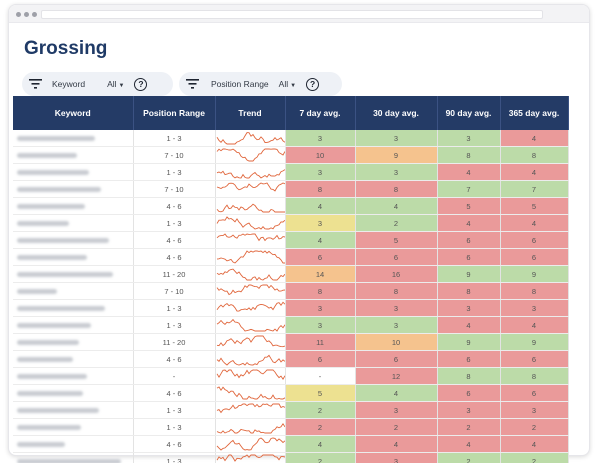 Image resolution: width=600 pixels, height=463 pixels. What do you see at coordinates (287, 84) in the screenshot?
I see `position-range-filter-dropdown: All ▼` at bounding box center [287, 84].